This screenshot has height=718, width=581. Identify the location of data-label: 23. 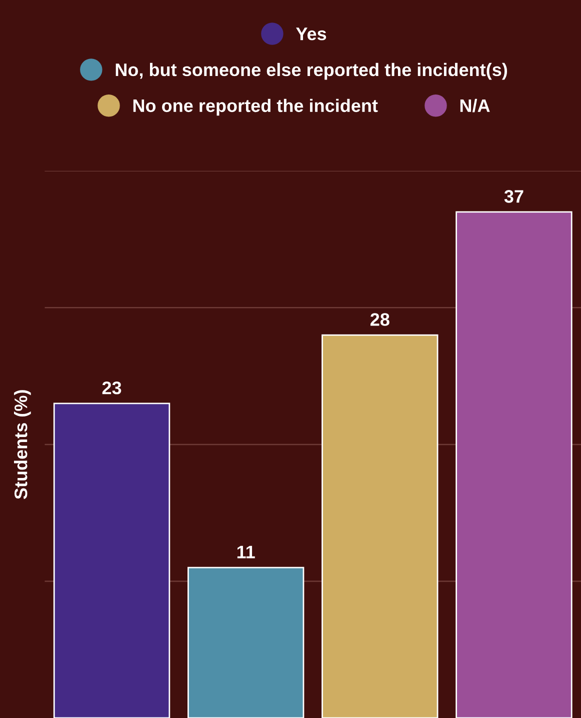
(112, 388).